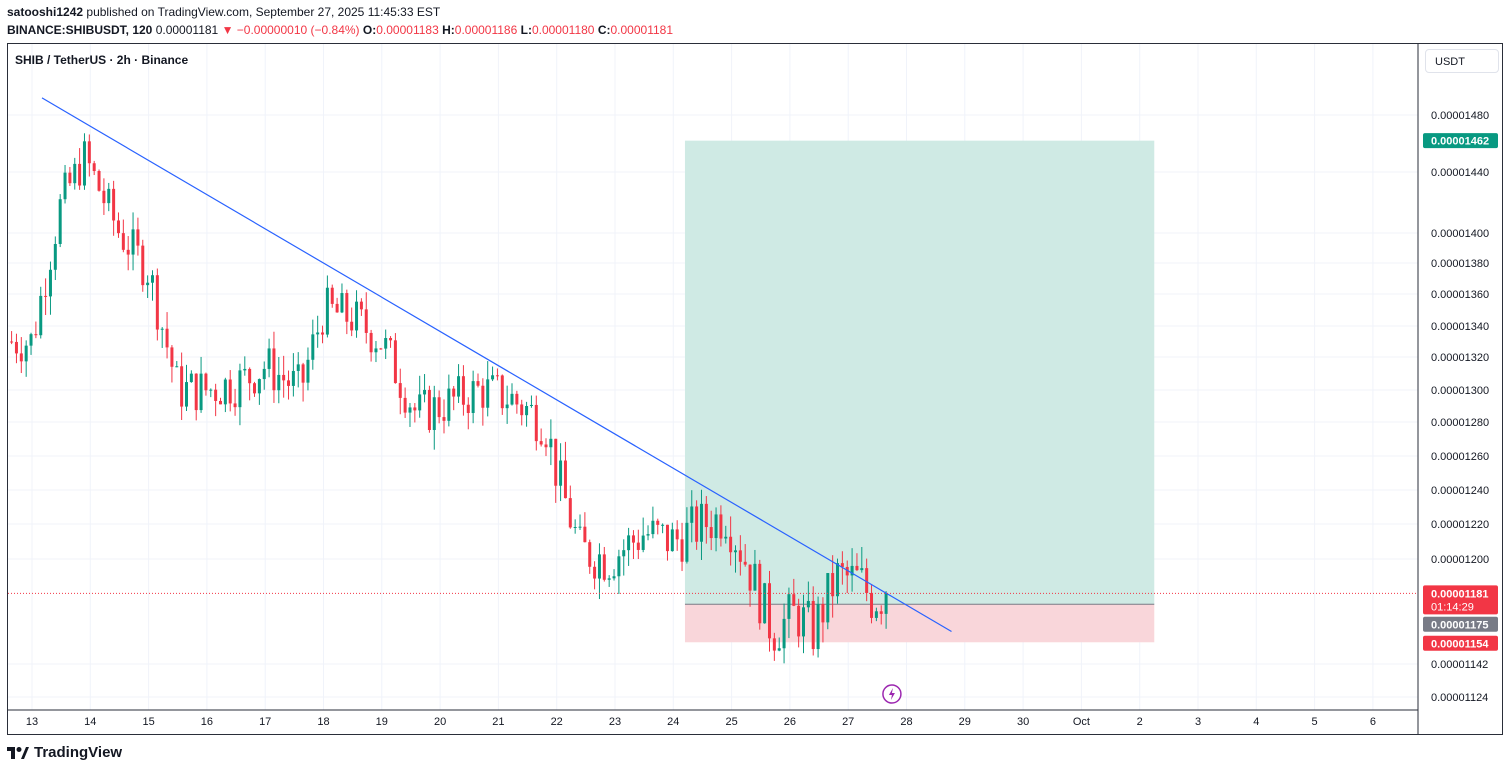 Image resolution: width=1509 pixels, height=772 pixels. What do you see at coordinates (1460, 358) in the screenshot?
I see `y-tick-label: 0.00001320` at bounding box center [1460, 358].